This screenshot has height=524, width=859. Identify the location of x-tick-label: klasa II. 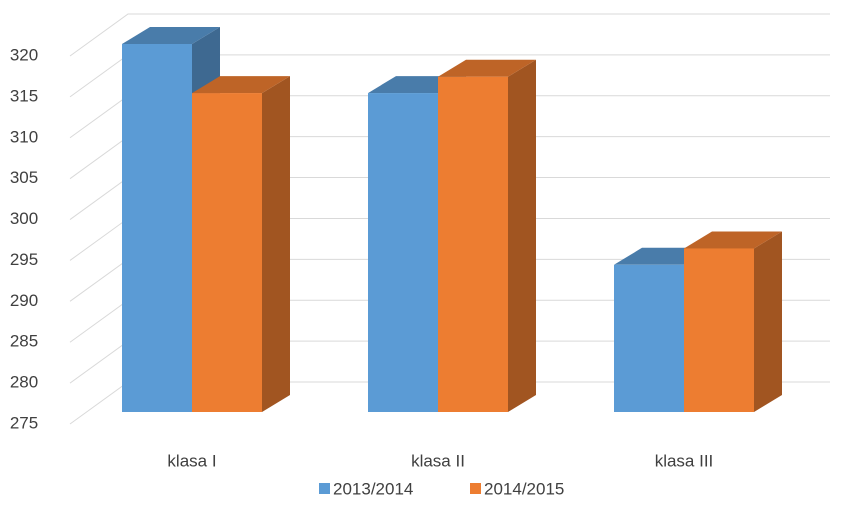
(438, 460).